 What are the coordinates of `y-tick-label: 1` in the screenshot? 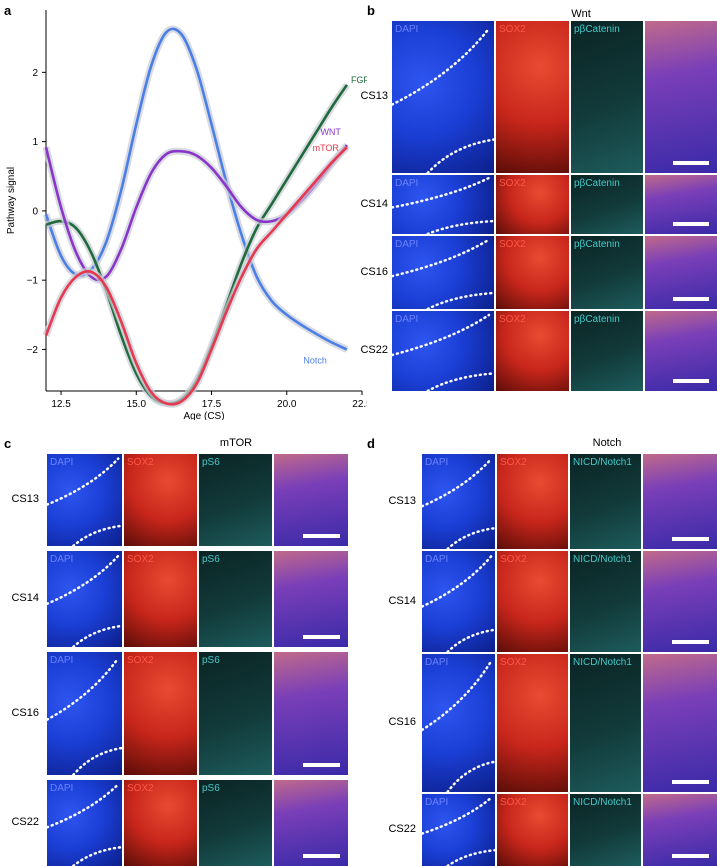 It's located at (35, 142).